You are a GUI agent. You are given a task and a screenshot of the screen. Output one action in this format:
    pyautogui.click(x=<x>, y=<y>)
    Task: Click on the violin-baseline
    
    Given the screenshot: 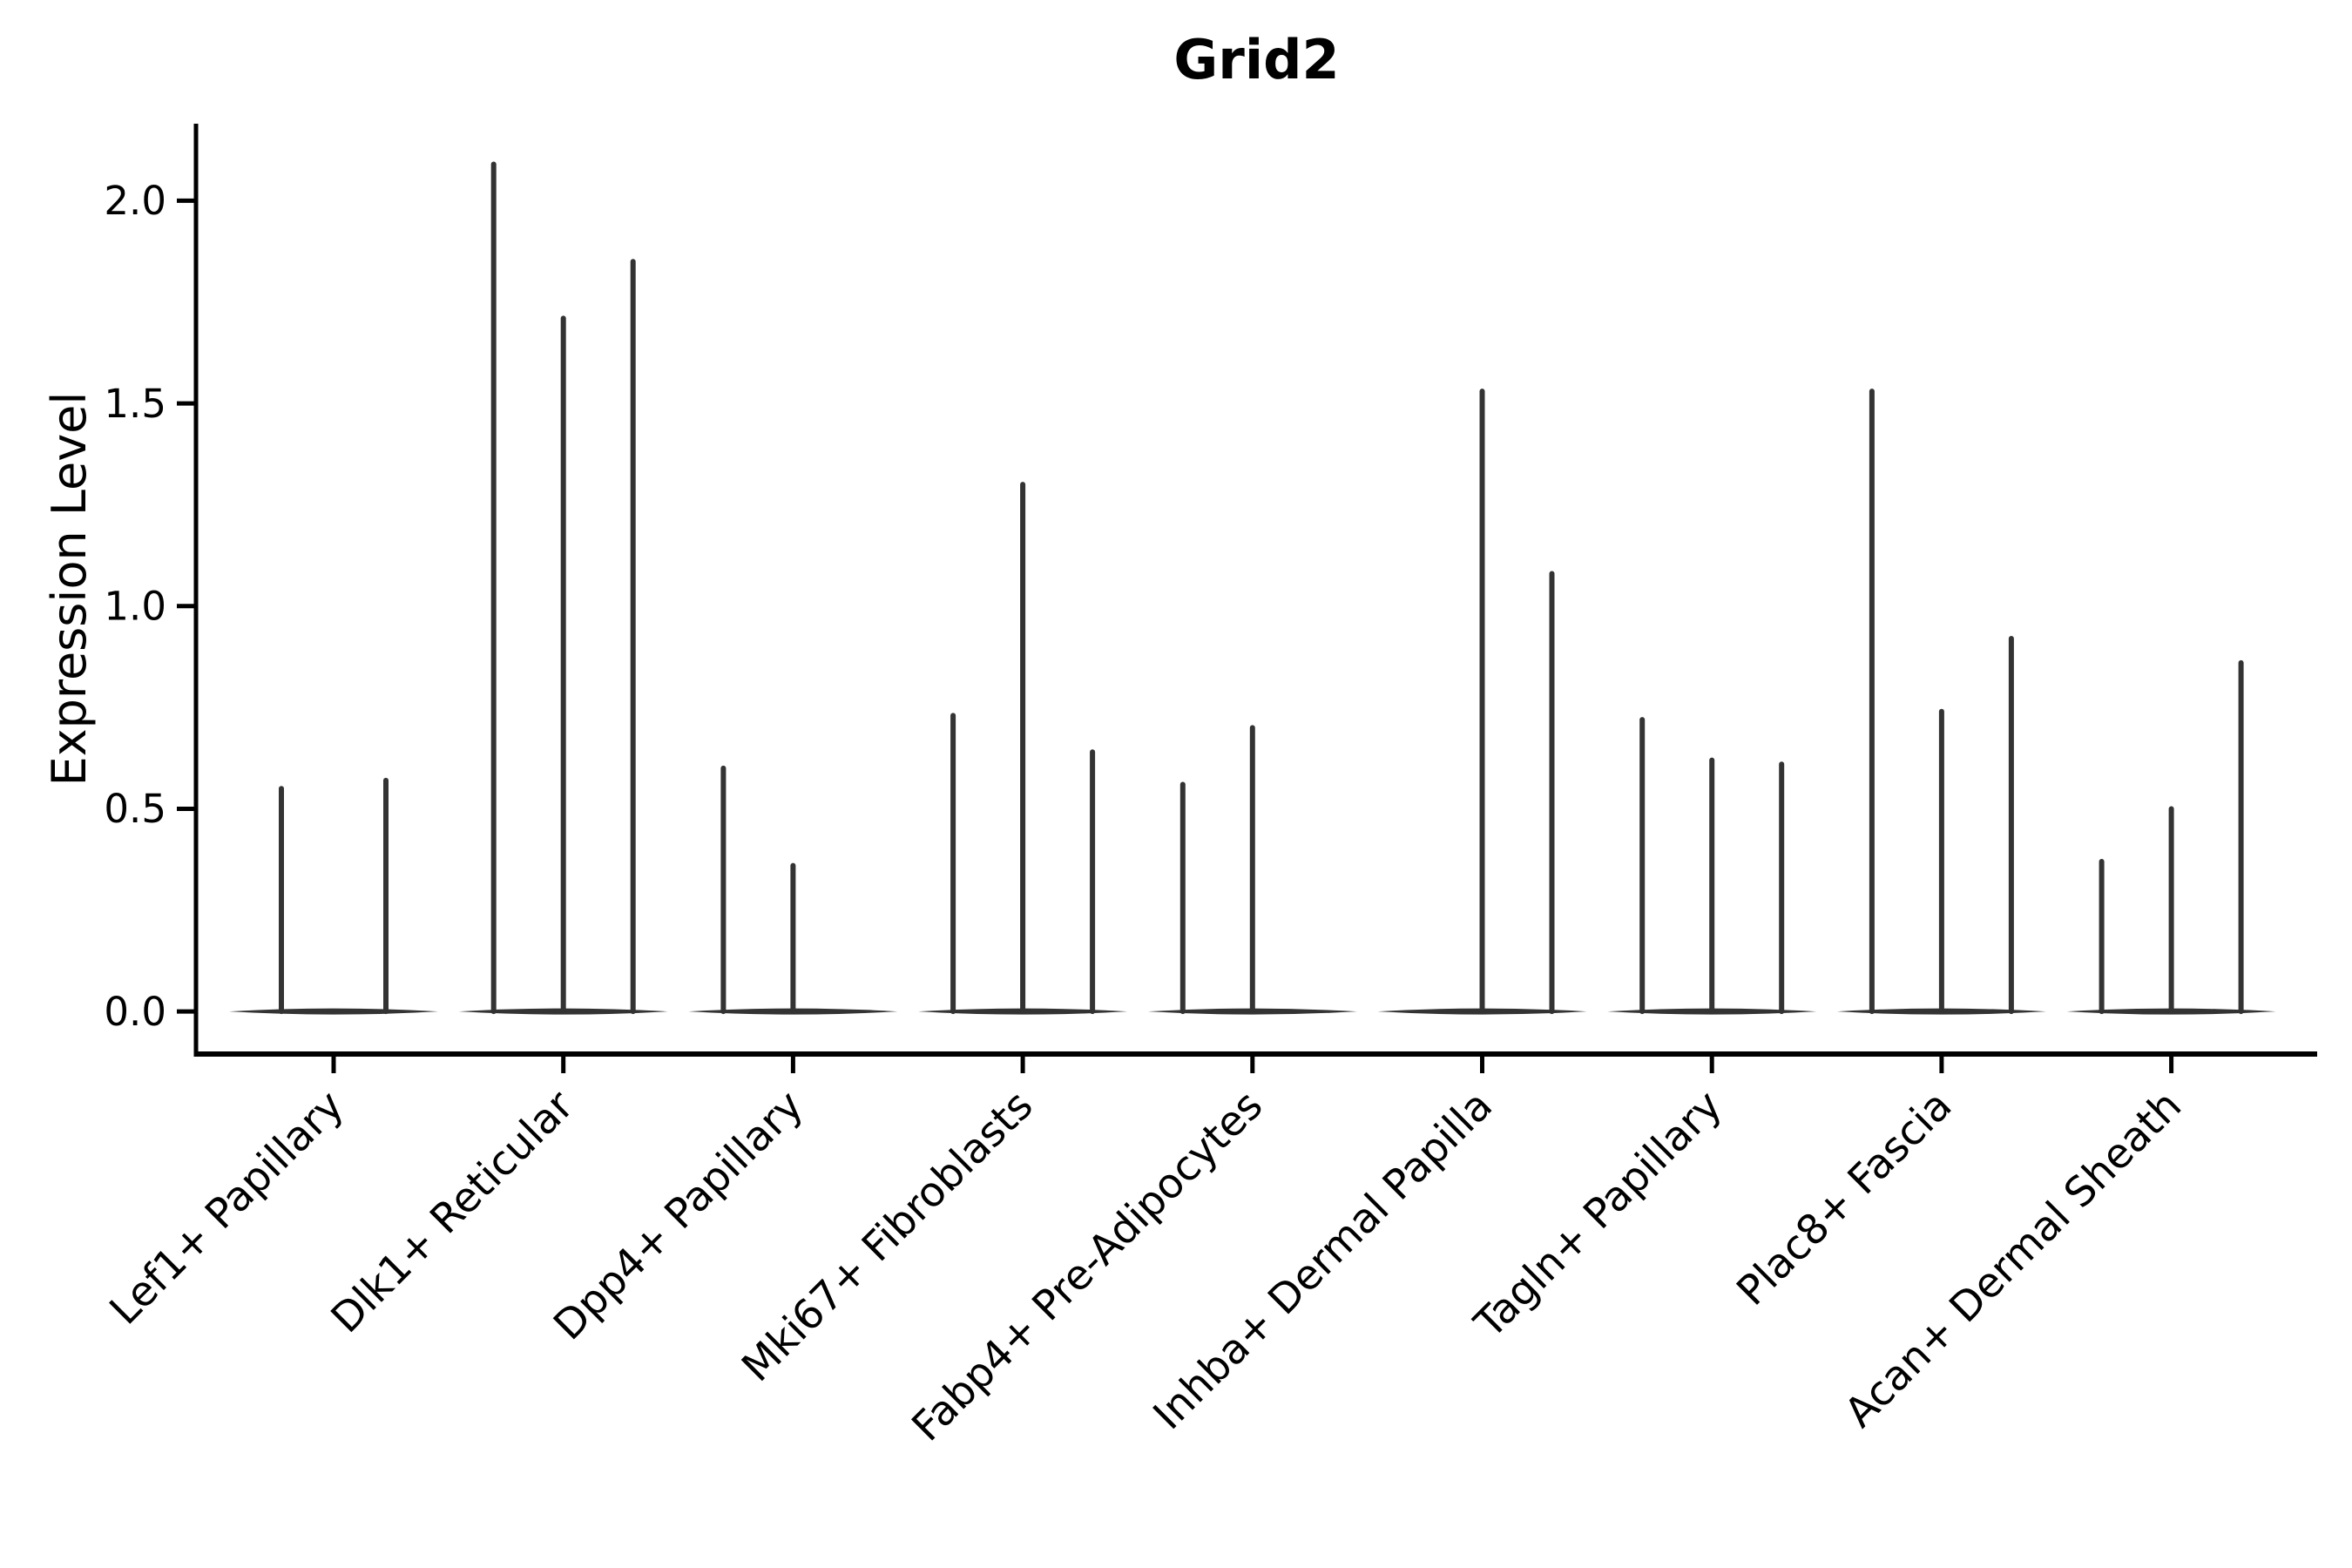 What is the action you would take?
    pyautogui.click(x=334, y=1012)
    